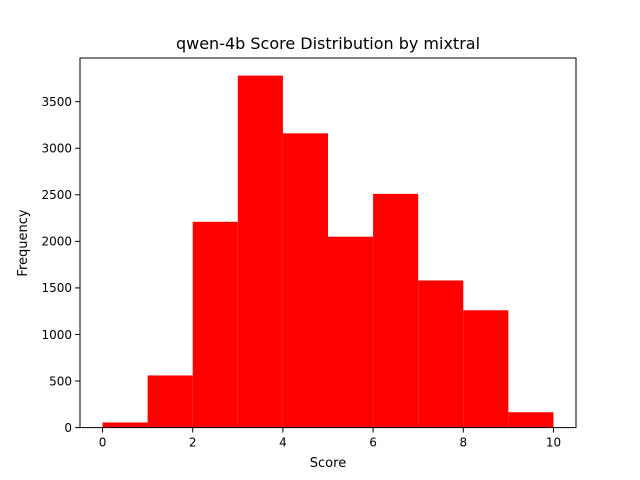 This screenshot has height=480, width=640. Describe the element at coordinates (103, 443) in the screenshot. I see `x-tick-label: 0` at that location.